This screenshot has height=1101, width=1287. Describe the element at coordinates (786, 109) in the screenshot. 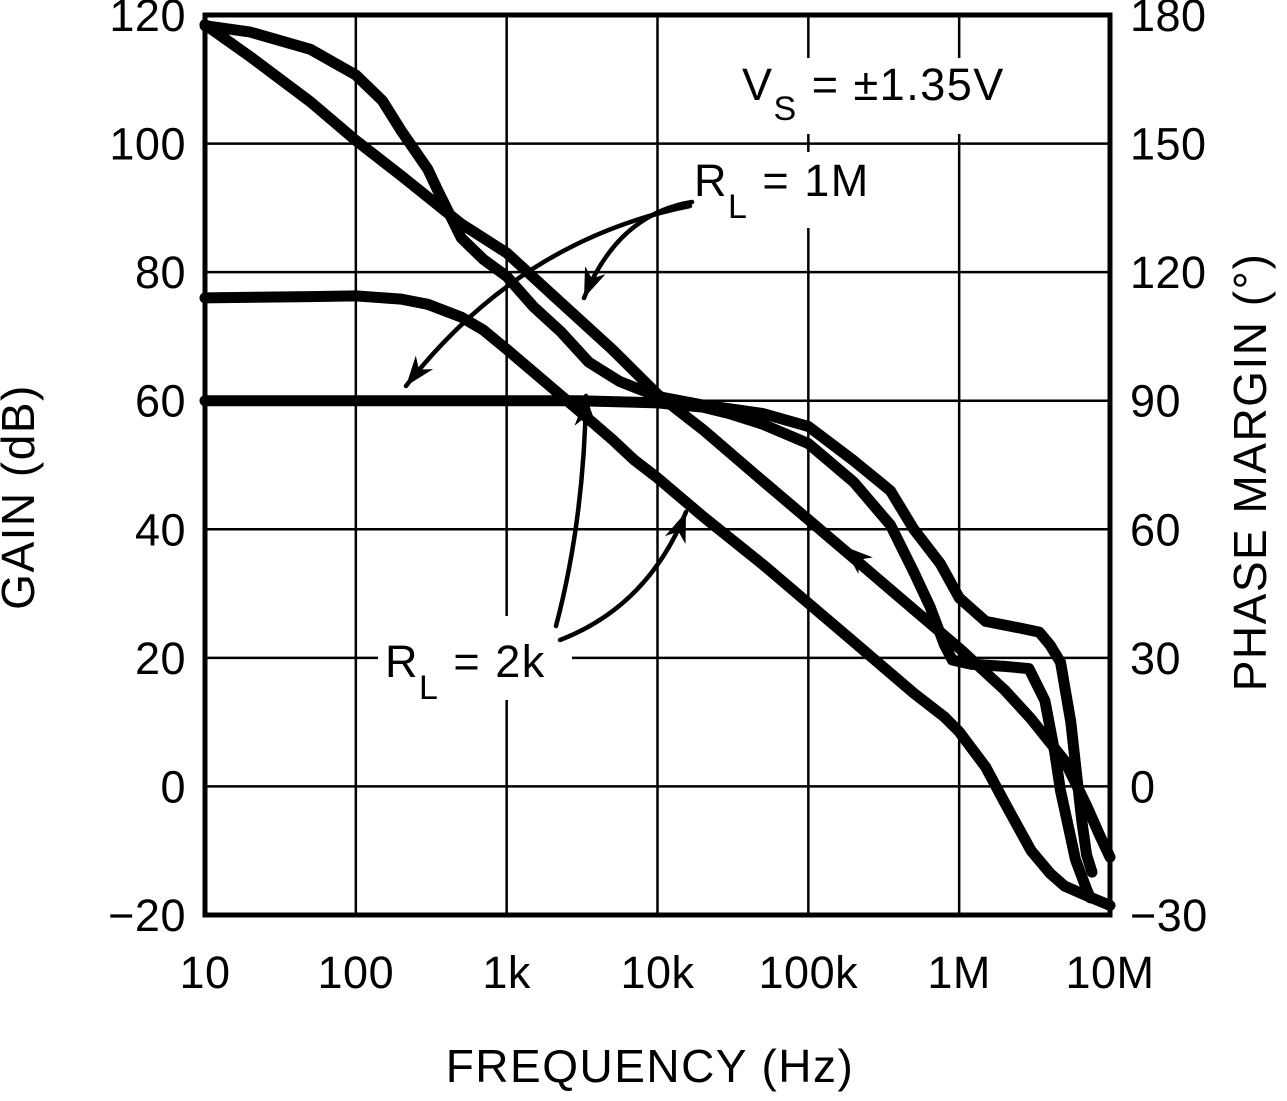

I see `supply-subscript: S` at that location.